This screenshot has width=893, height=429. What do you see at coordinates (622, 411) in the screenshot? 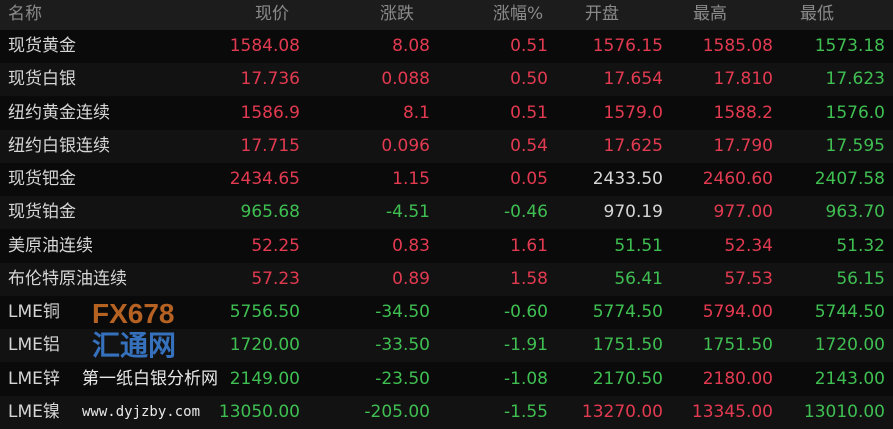
I see `cell-open: 13270.00` at bounding box center [622, 411].